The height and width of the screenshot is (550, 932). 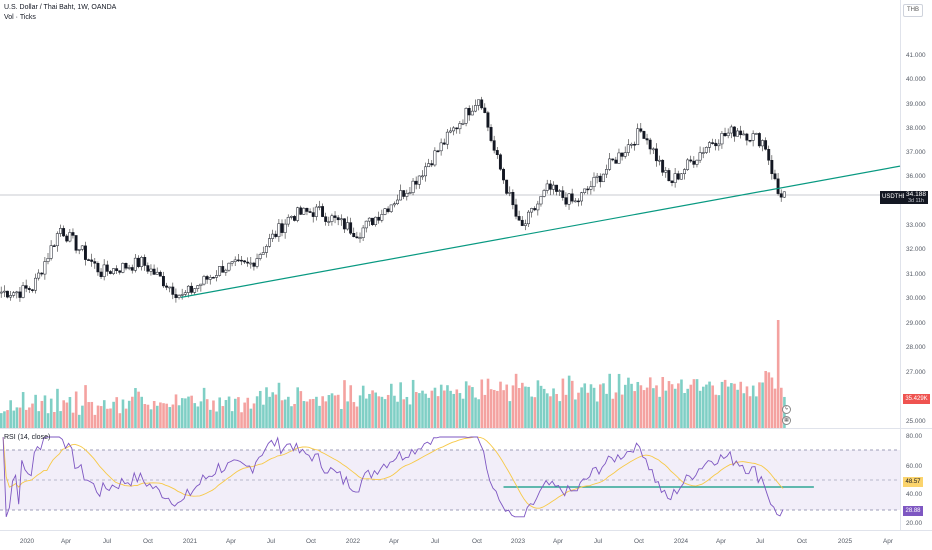 What do you see at coordinates (786, 420) in the screenshot?
I see `calendar-icon: ▦` at bounding box center [786, 420].